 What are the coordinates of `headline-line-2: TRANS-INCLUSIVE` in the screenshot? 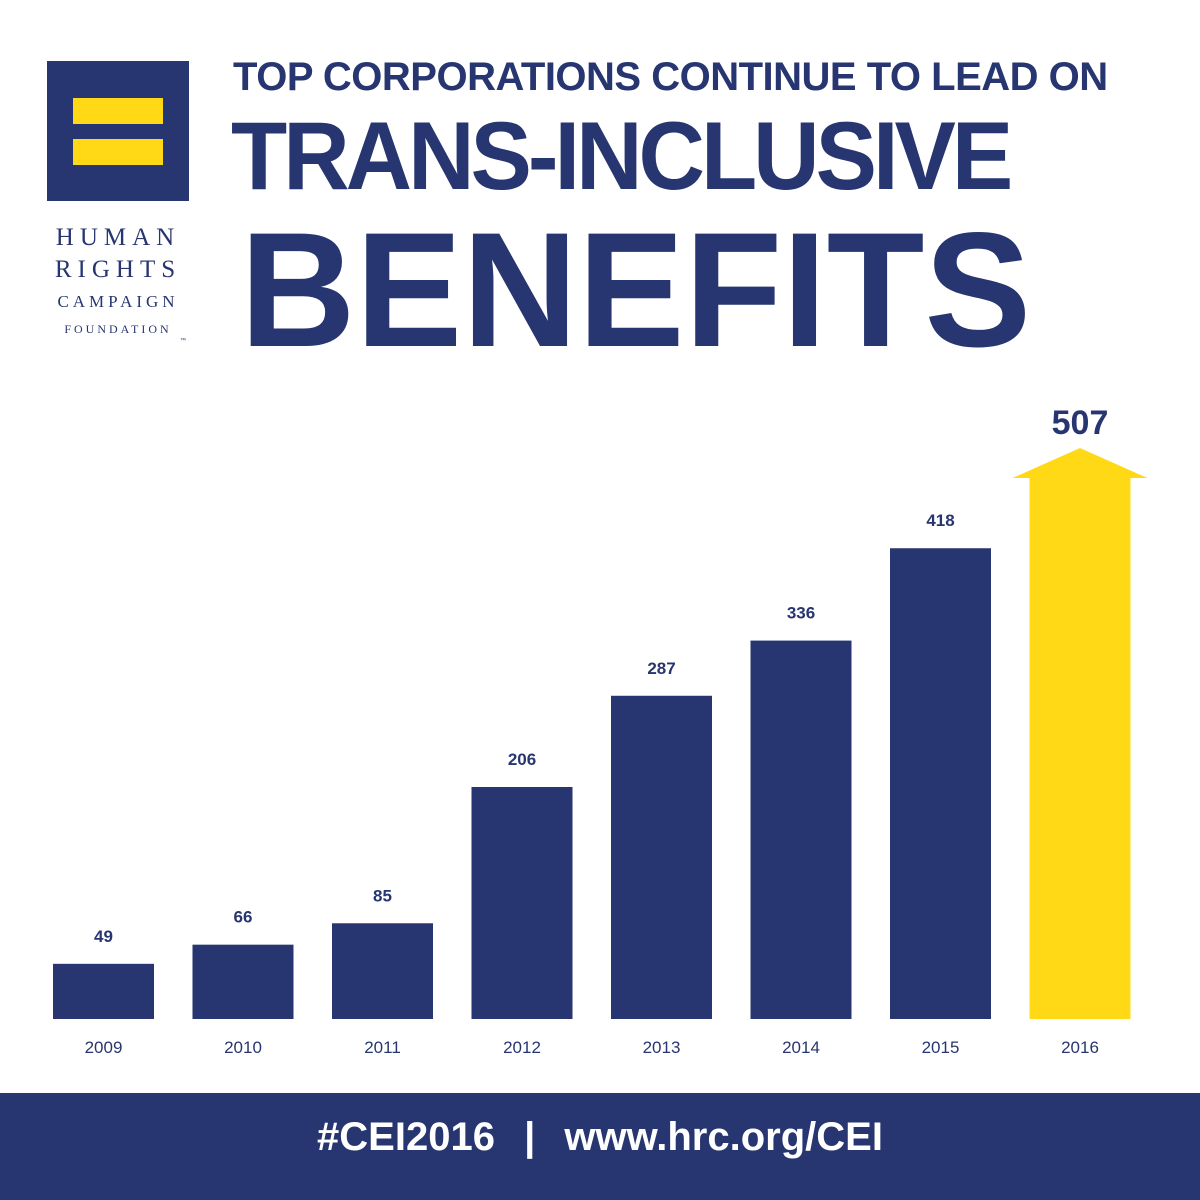 It's located at (622, 157).